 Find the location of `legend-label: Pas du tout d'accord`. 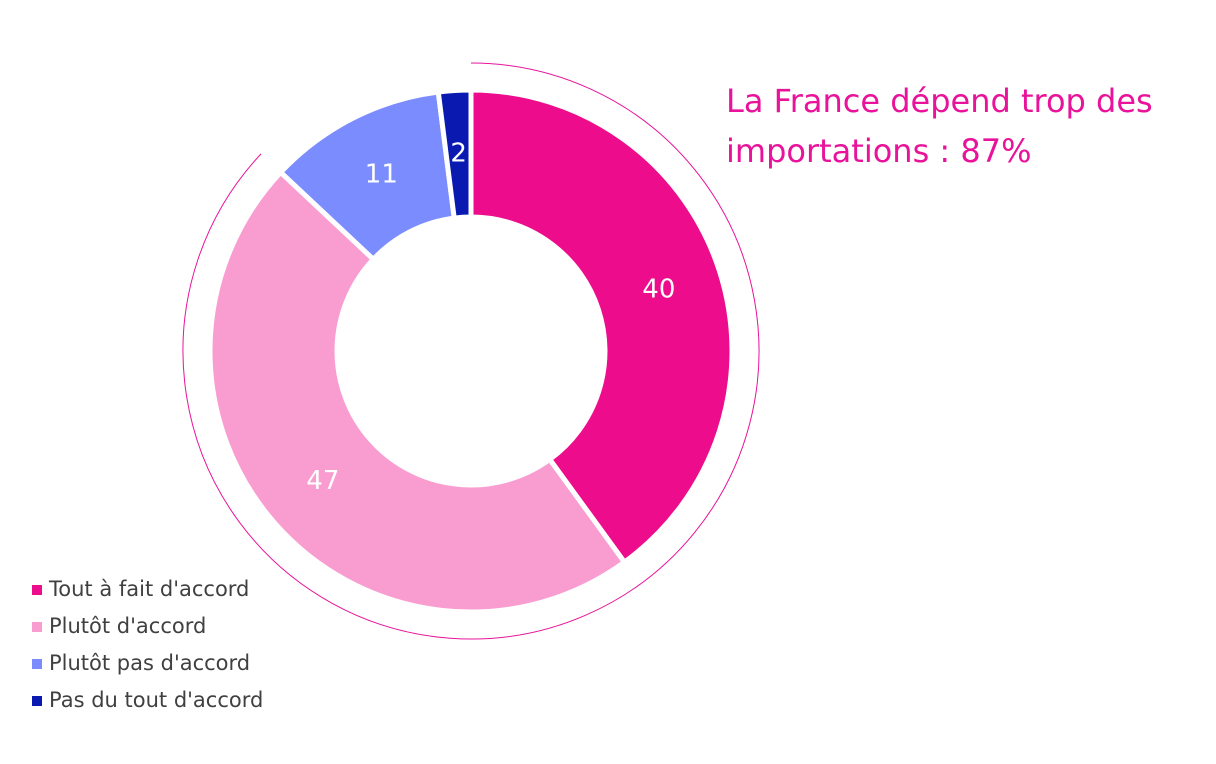

legend-label: Pas du tout d'accord is located at coordinates (156, 700).